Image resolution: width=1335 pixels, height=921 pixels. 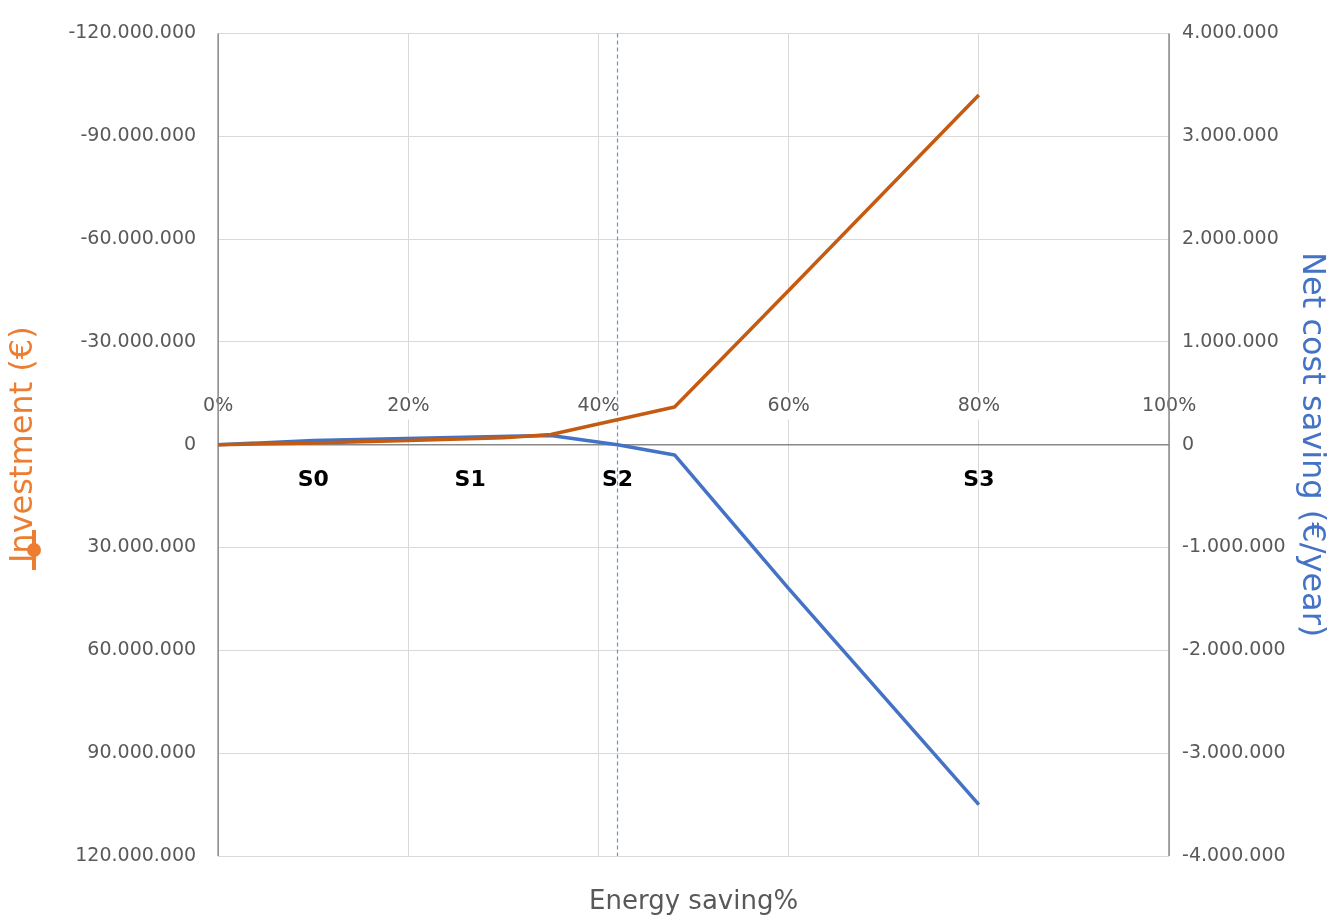 What do you see at coordinates (1314, 445) in the screenshot?
I see `y2-axis-title: Net cost saving (€/year)` at bounding box center [1314, 445].